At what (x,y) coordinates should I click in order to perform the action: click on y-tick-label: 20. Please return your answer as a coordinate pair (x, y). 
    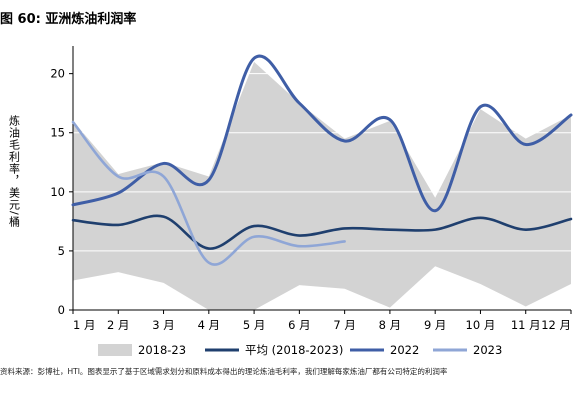
    Looking at the image, I should click on (57, 74).